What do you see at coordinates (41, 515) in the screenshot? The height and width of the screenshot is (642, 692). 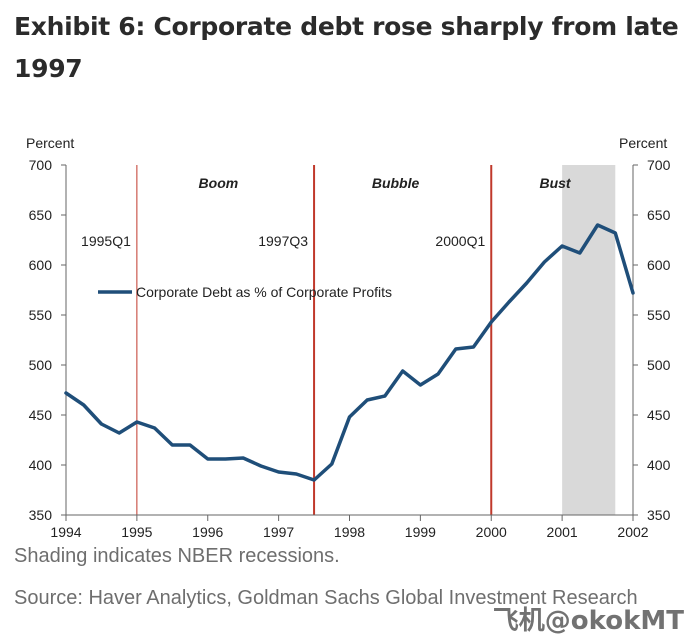 I see `y-tick-label-left: 350` at bounding box center [41, 515].